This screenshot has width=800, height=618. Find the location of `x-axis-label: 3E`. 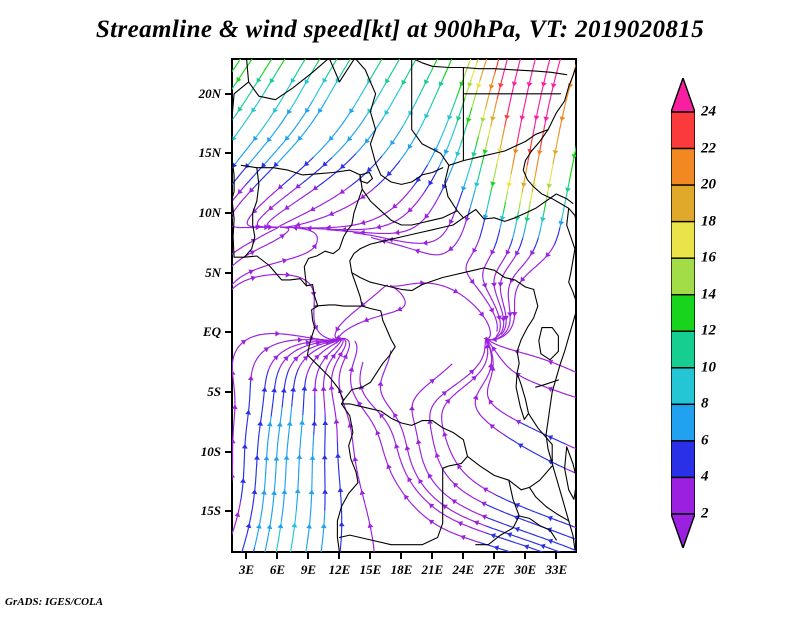

x-axis-label: 3E is located at coordinates (246, 569).